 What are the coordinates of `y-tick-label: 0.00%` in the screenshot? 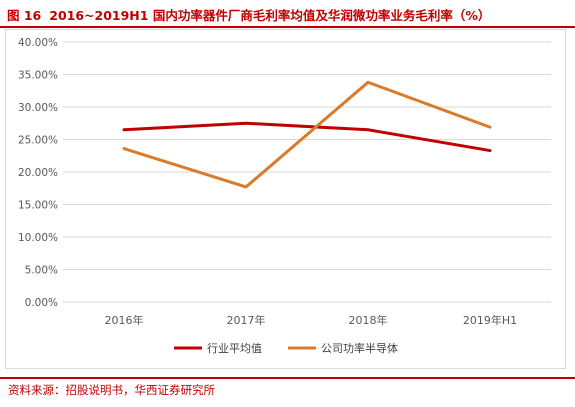 It's located at (41, 303).